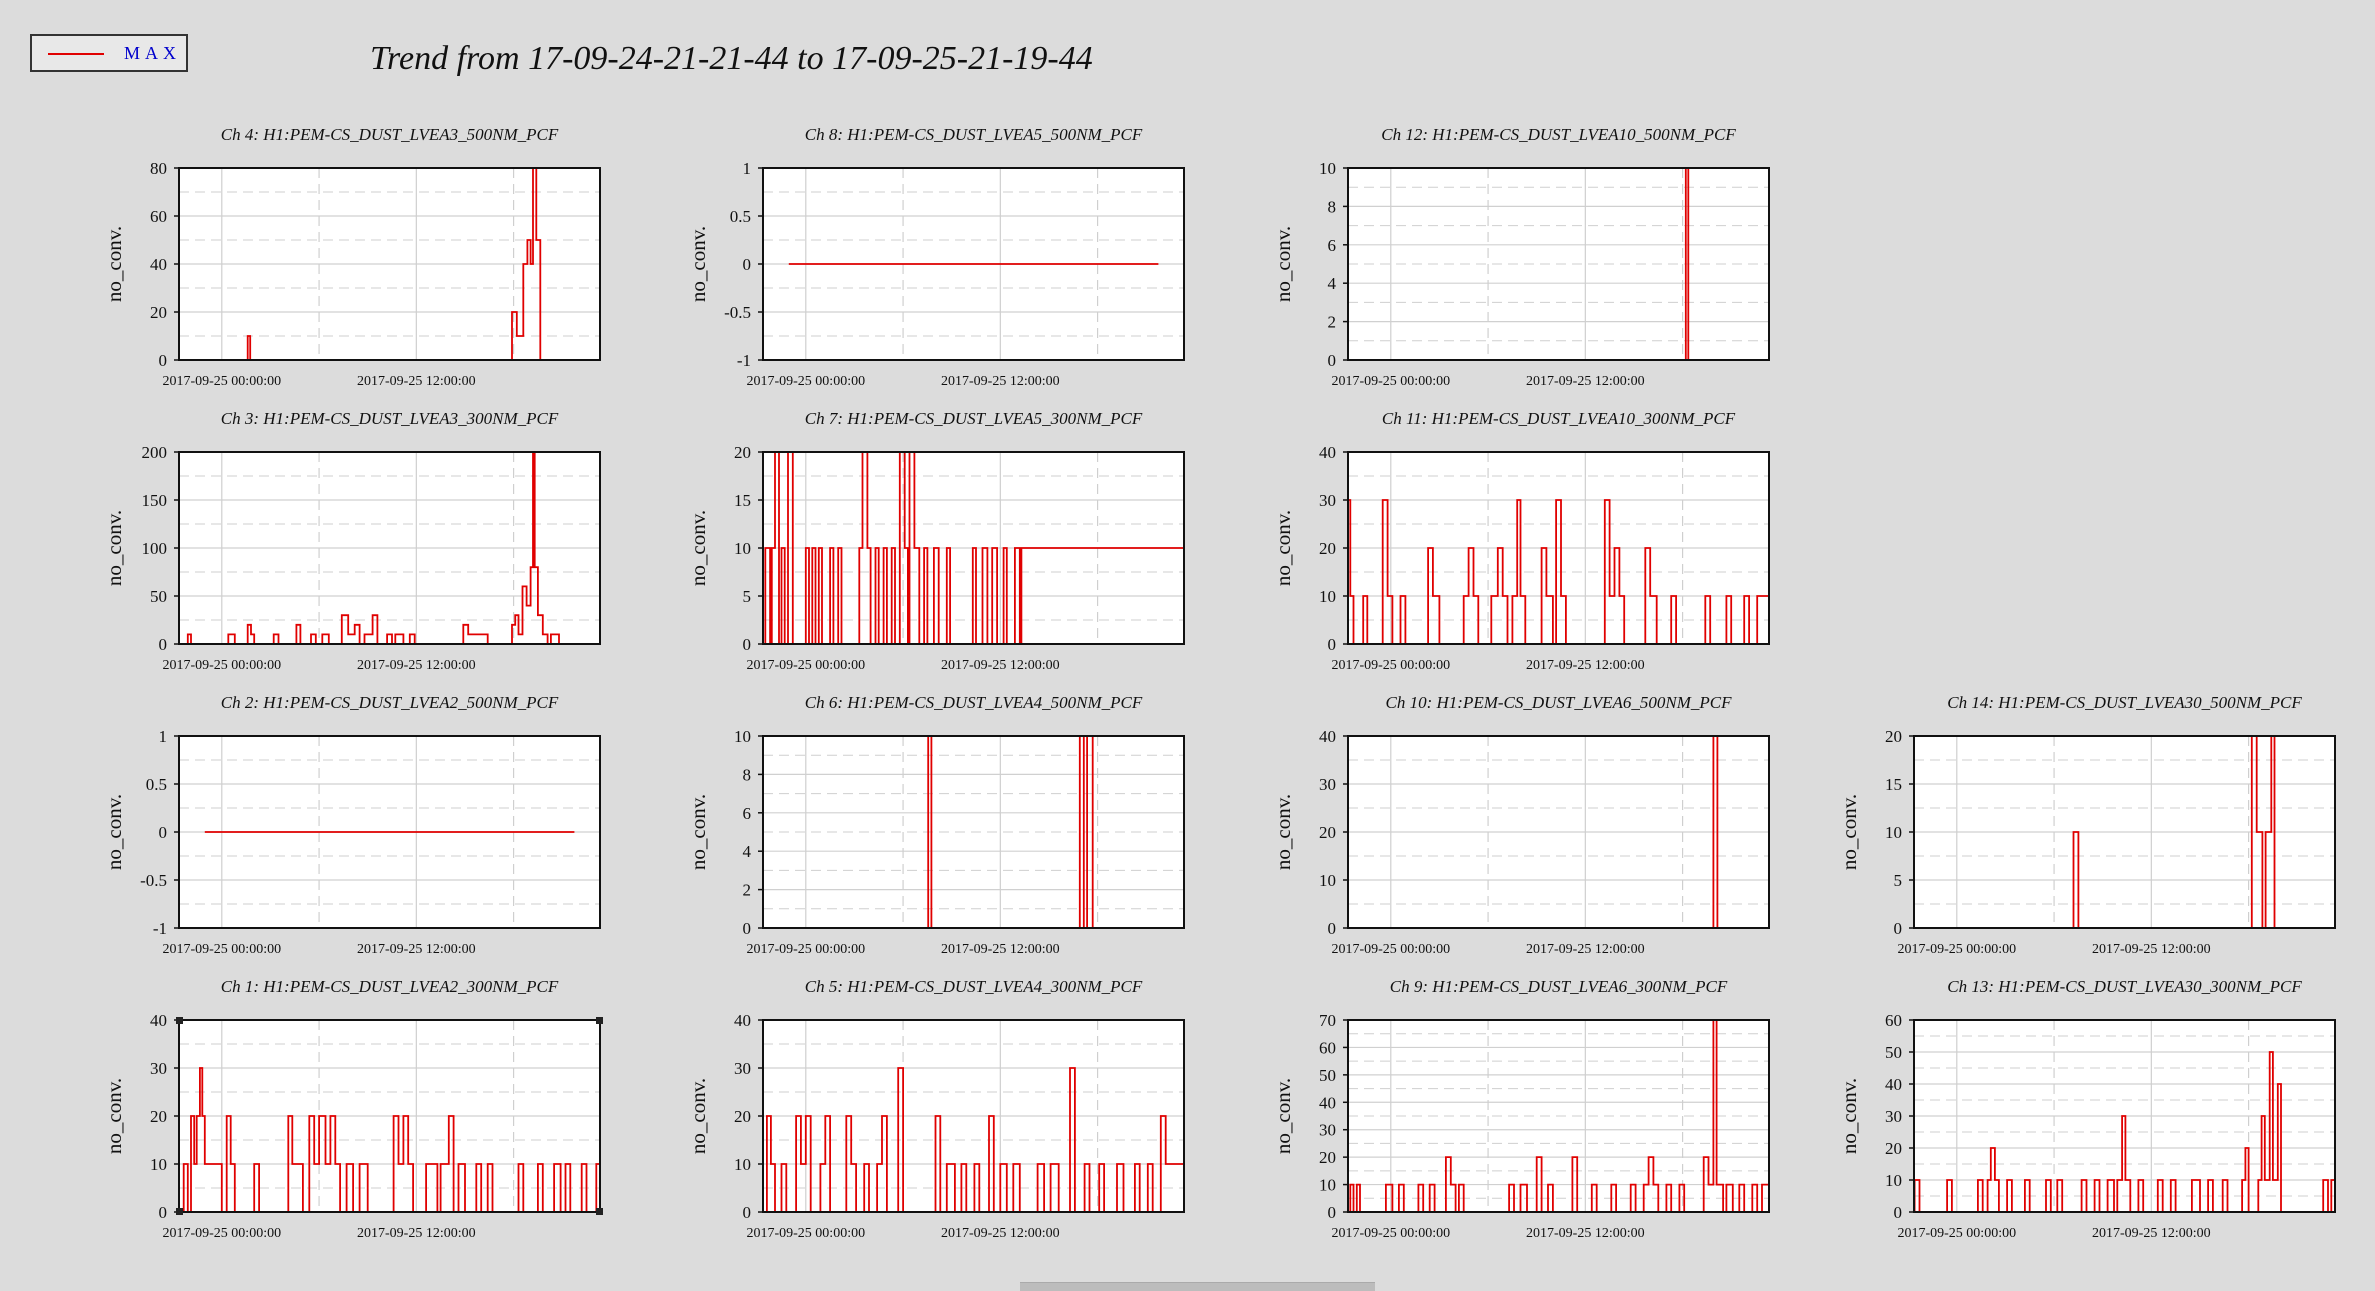  What do you see at coordinates (974, 986) in the screenshot?
I see `chart-title: Ch 5: H1:PEM-CS_DUST_LVEA4_300NM_PCF` at bounding box center [974, 986].